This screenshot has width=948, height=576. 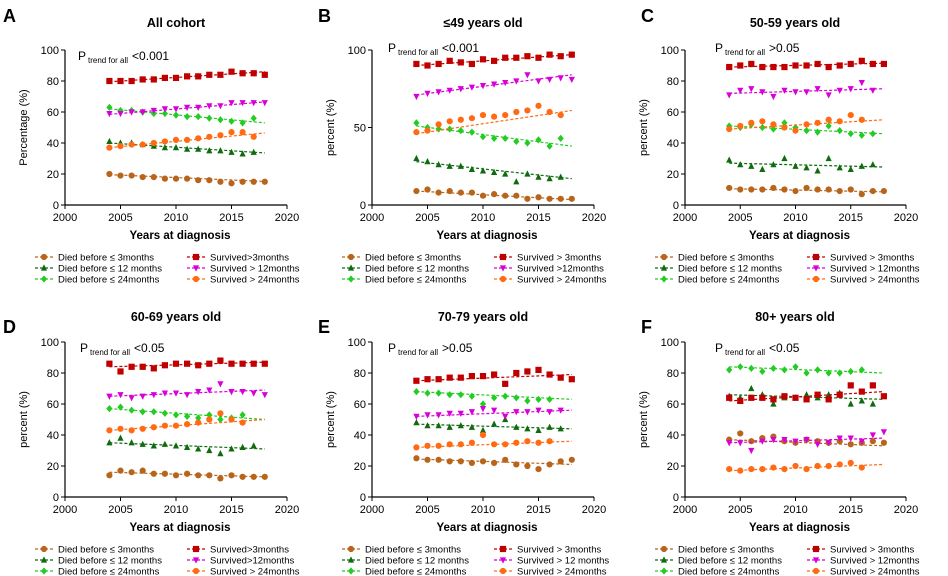 What do you see at coordinates (231, 218) in the screenshot?
I see `x-tick-label: 2015` at bounding box center [231, 218].